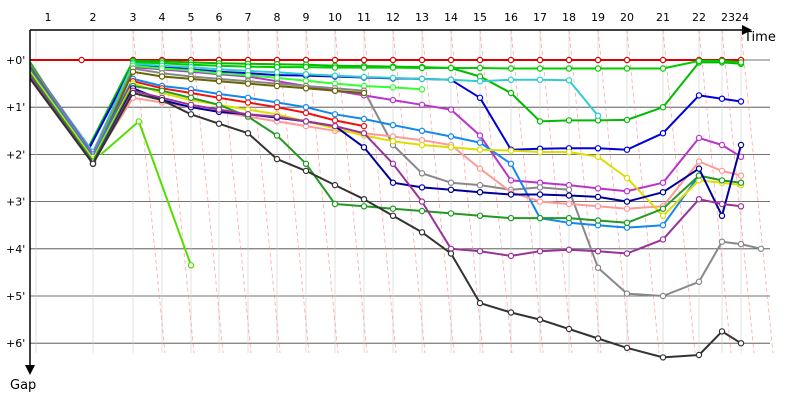  I want to click on y-tick-label: +6', so click(15, 343).